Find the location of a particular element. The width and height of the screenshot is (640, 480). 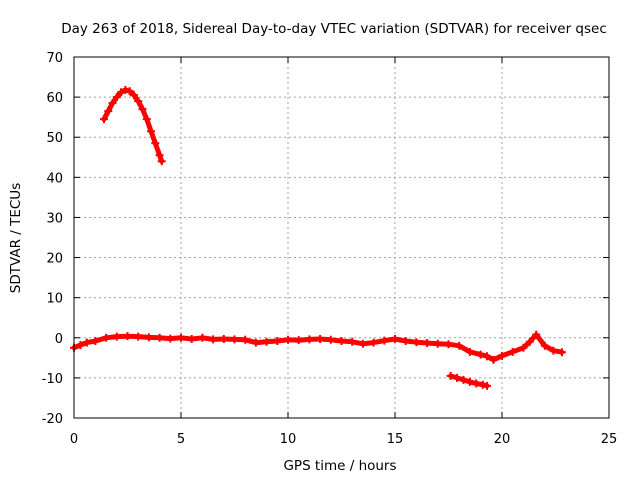

y-tick-label: -20 is located at coordinates (52, 419).